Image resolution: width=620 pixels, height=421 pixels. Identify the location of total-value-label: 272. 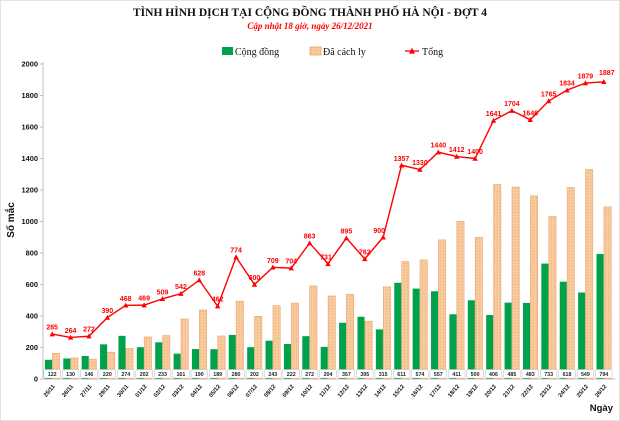
(89, 330).